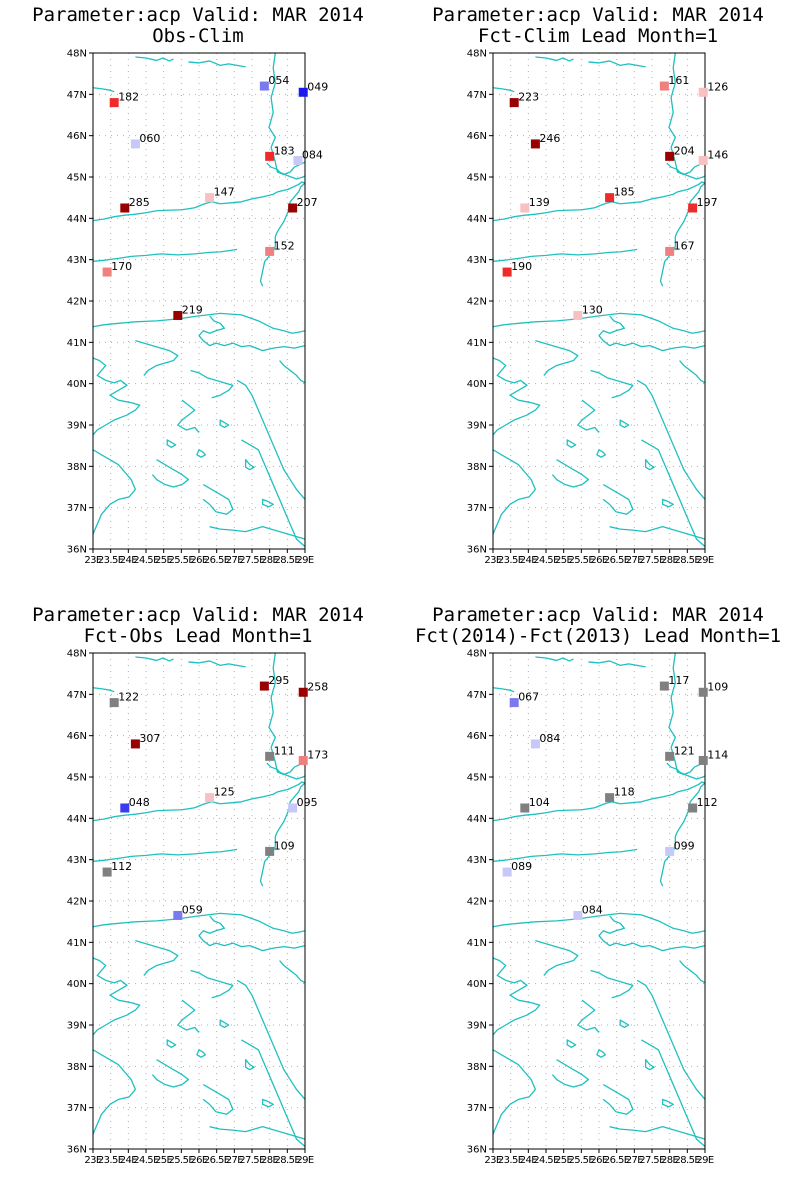 Image resolution: width=800 pixels, height=1200 pixels. I want to click on lon-tick-label: 28.5E, so click(688, 1160).